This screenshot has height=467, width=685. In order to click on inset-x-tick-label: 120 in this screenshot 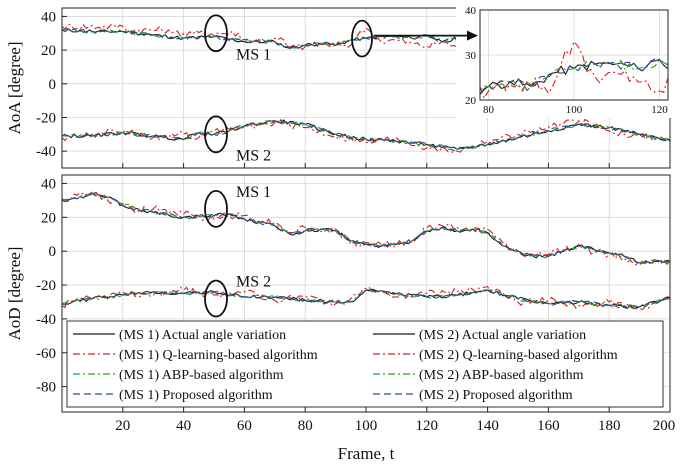, I will do `click(659, 110)`.